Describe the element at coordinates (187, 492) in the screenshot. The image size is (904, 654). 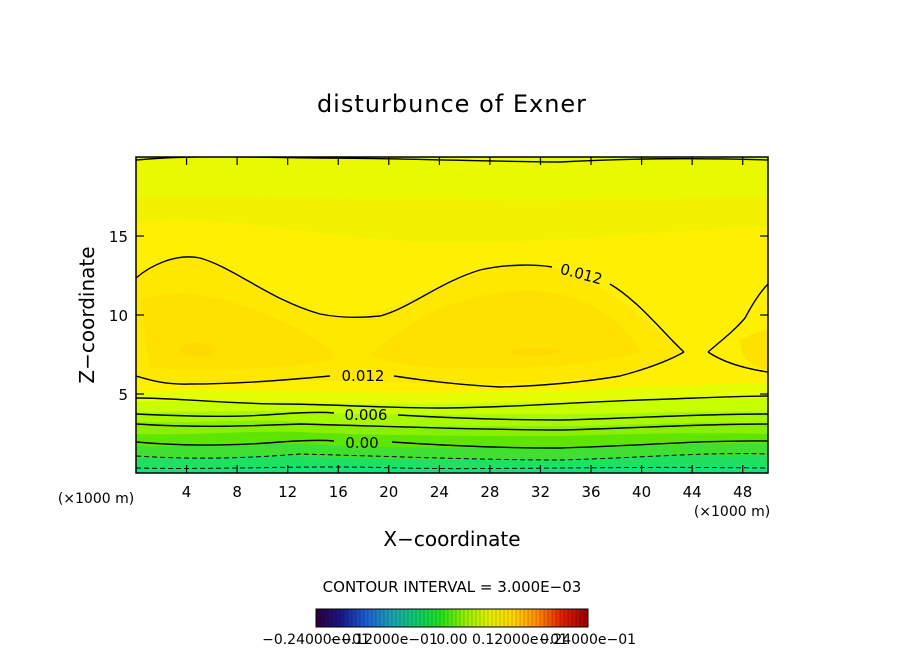
I see `x-tick-label: 4` at that location.